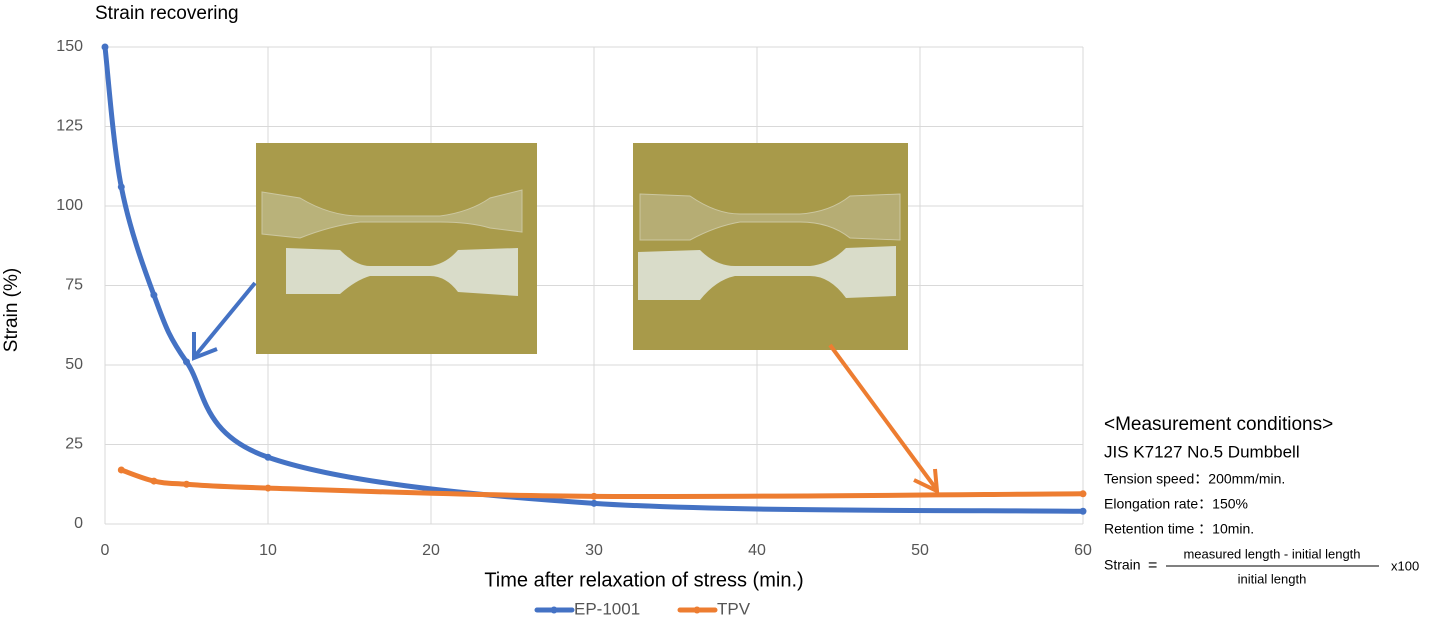 This screenshot has height=623, width=1455. What do you see at coordinates (1405, 565) in the screenshot?
I see `formula-factor: x100` at bounding box center [1405, 565].